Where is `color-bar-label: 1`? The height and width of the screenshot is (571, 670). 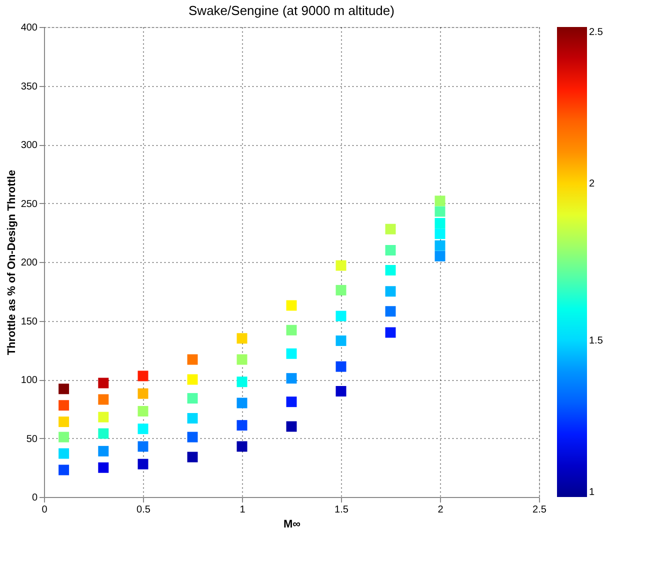
color-bar-label: 1 is located at coordinates (592, 492).